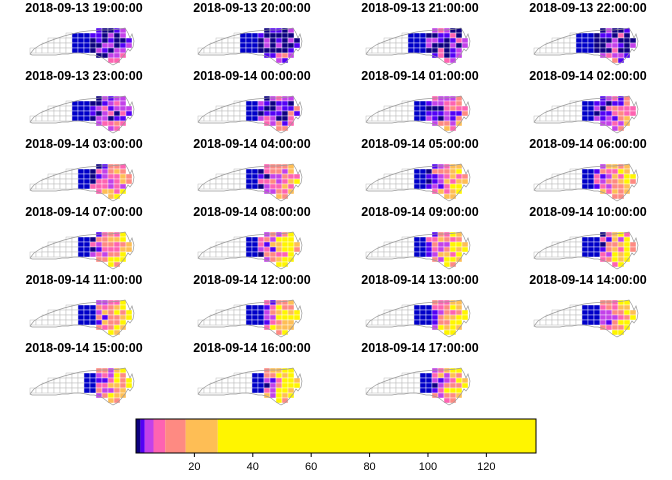 The width and height of the screenshot is (672, 480). Describe the element at coordinates (252, 212) in the screenshot. I see `panel-timestamp: 2018-09-14 08:00:00` at that location.